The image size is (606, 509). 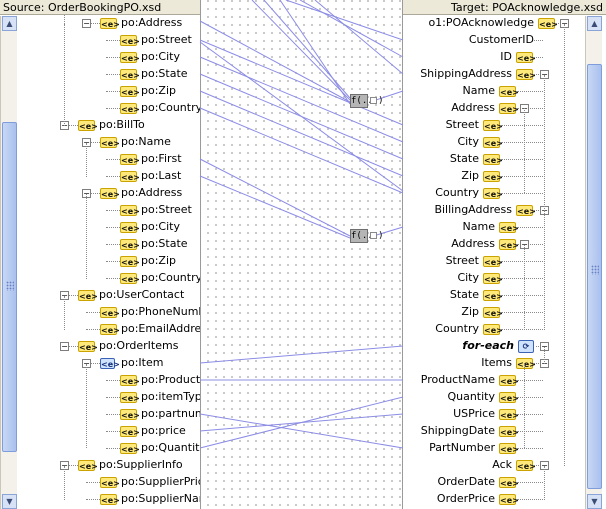 I want to click on source-tree-row: <e> po:partnum, so click(x=103, y=414).